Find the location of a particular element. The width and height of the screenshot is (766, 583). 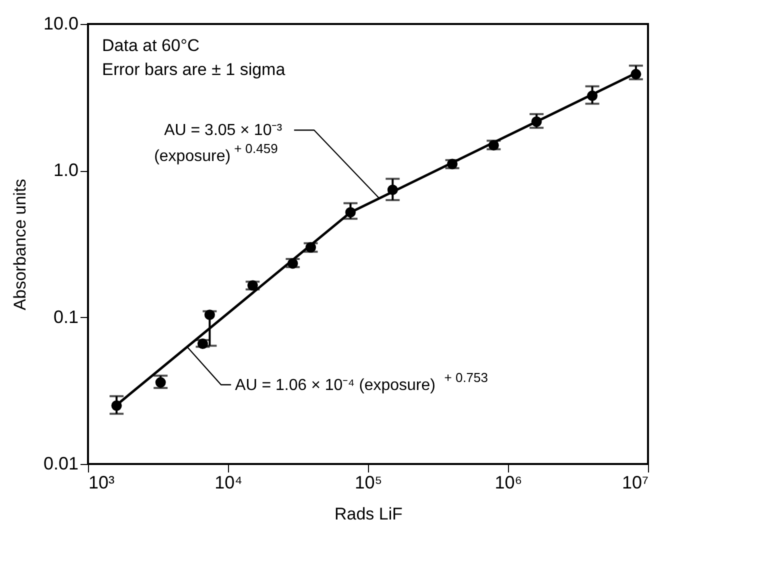

x-tick-label: 10⁵ is located at coordinates (368, 482).